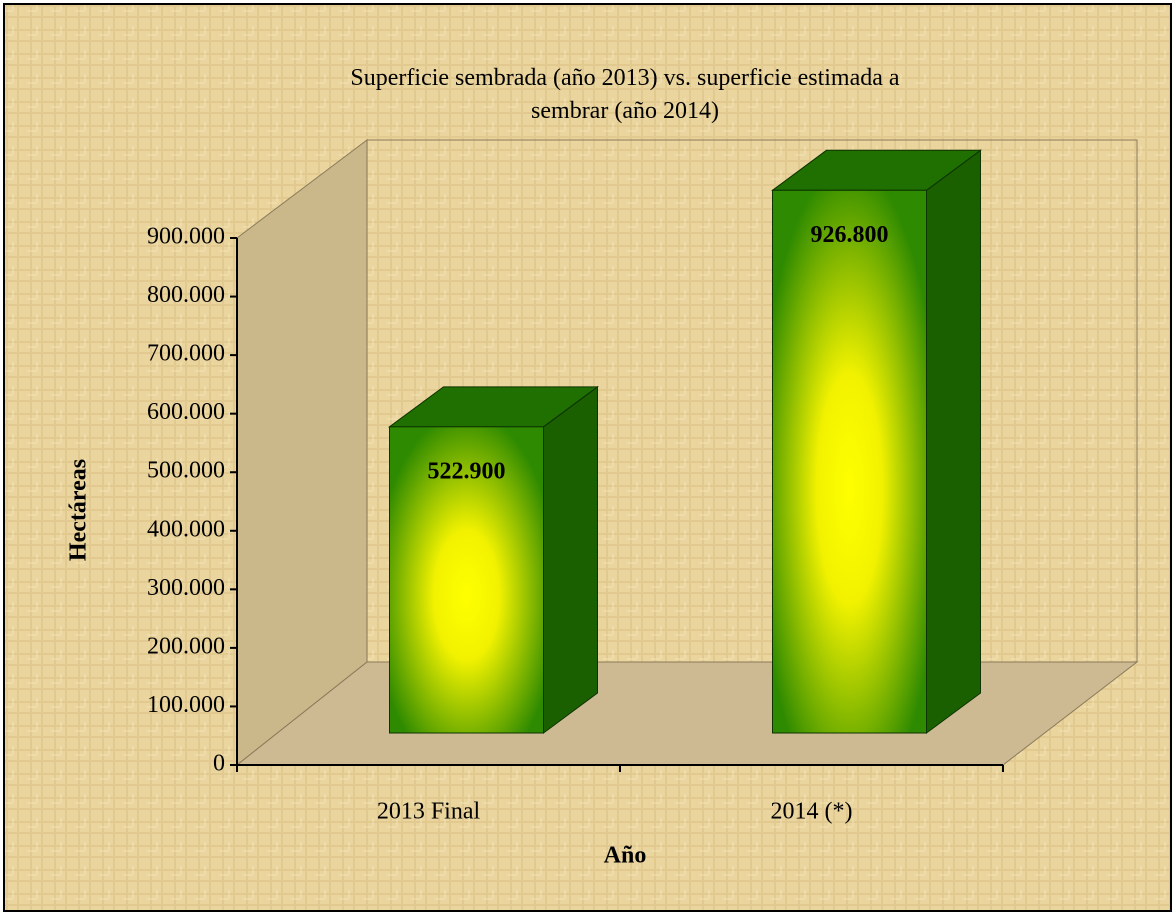 The width and height of the screenshot is (1176, 915). I want to click on y-tick-label: 200.000, so click(186, 646).